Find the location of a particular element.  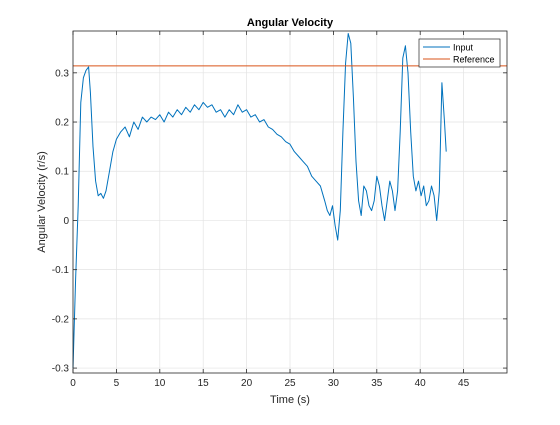

y-tick-label: -0.2 is located at coordinates (61, 319).